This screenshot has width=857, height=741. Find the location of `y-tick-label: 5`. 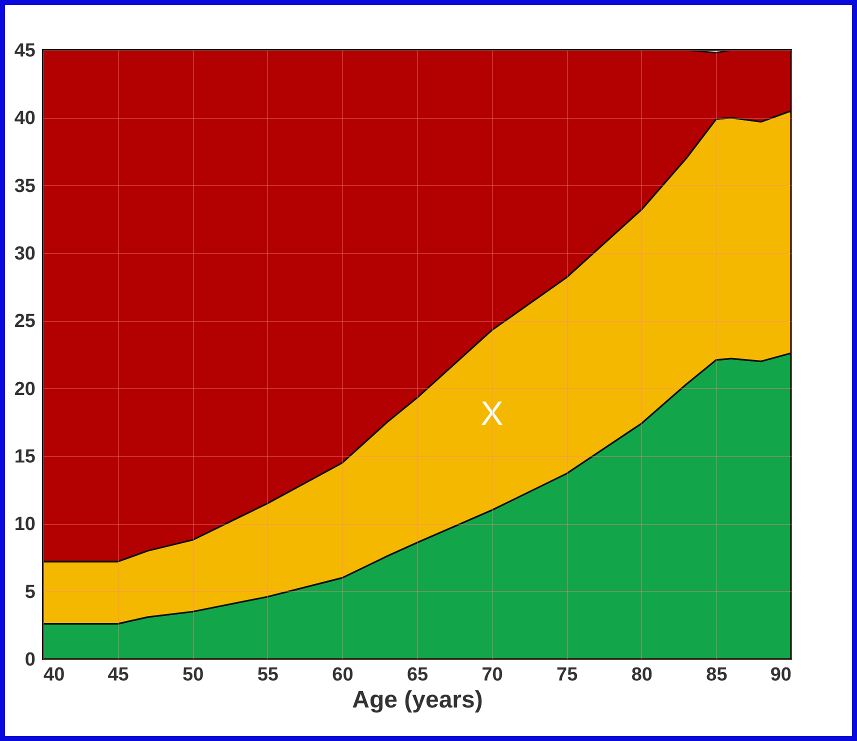

y-tick-label: 5 is located at coordinates (30, 592).